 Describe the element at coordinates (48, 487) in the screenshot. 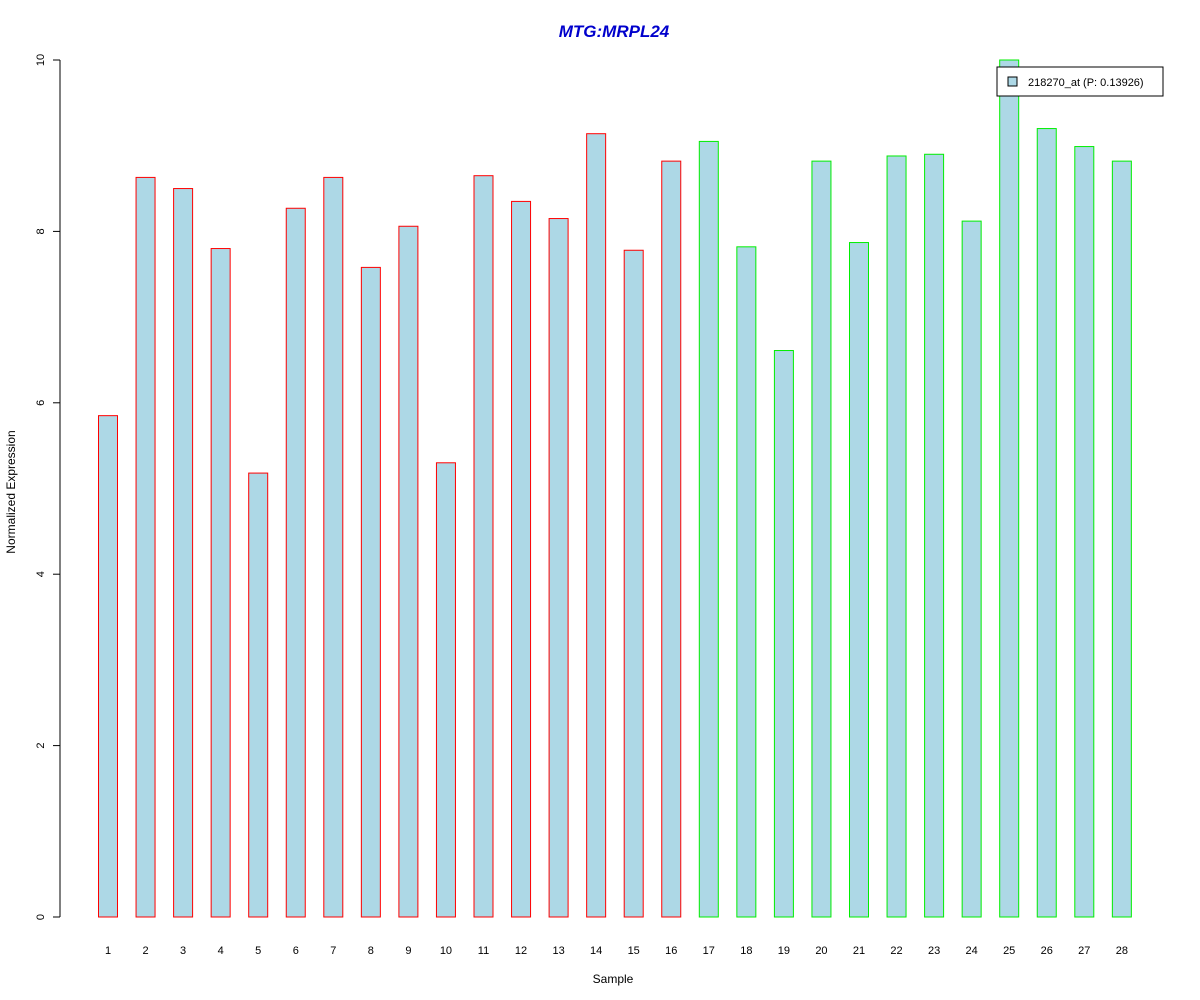

I see `y-axis: 0 2 4 6 8 10` at that location.